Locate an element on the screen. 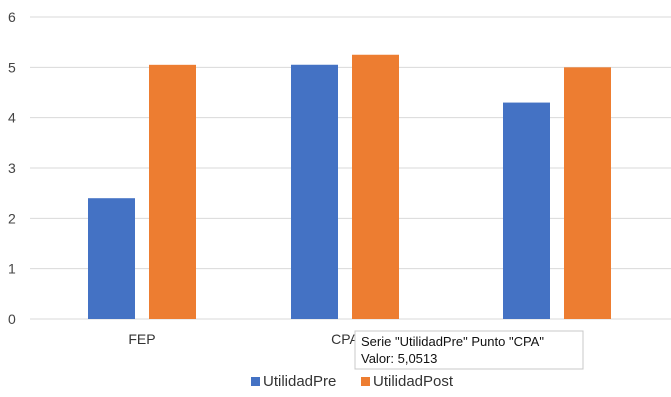 This screenshot has height=397, width=671. bar-utilidadpre-fep is located at coordinates (111, 258).